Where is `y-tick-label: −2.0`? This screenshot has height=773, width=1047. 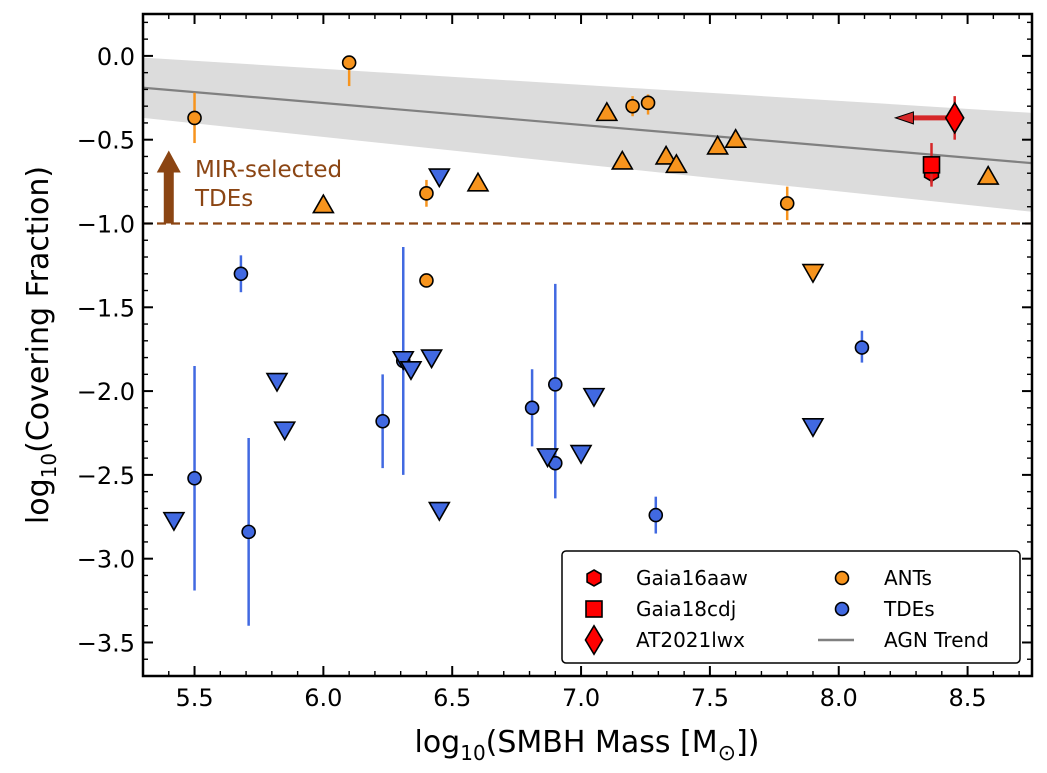
y-tick-label: −2.0 is located at coordinates (106, 392).